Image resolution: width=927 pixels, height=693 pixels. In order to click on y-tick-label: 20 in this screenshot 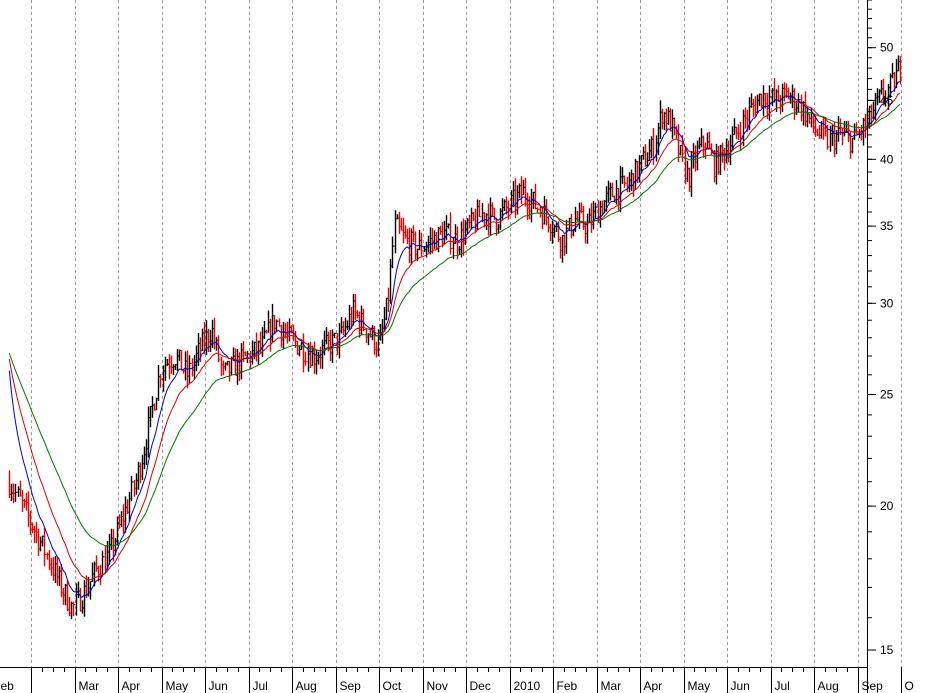, I will do `click(887, 506)`.